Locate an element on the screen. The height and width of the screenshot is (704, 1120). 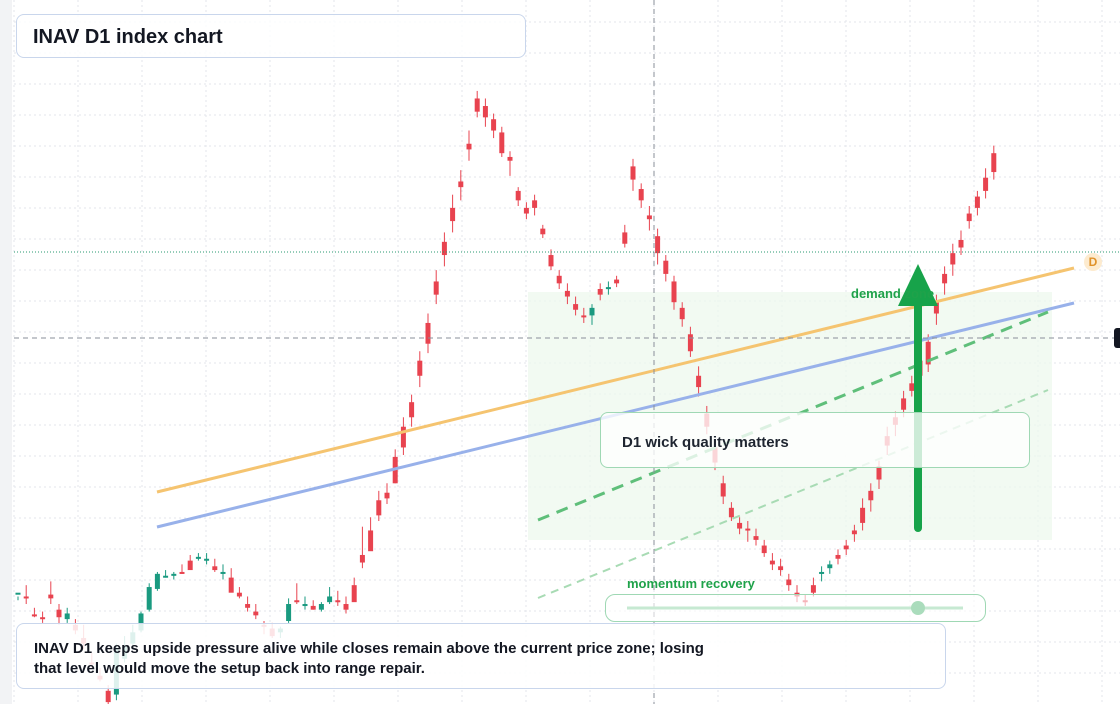
chart-title: INAV D1 index chart is located at coordinates (128, 37).